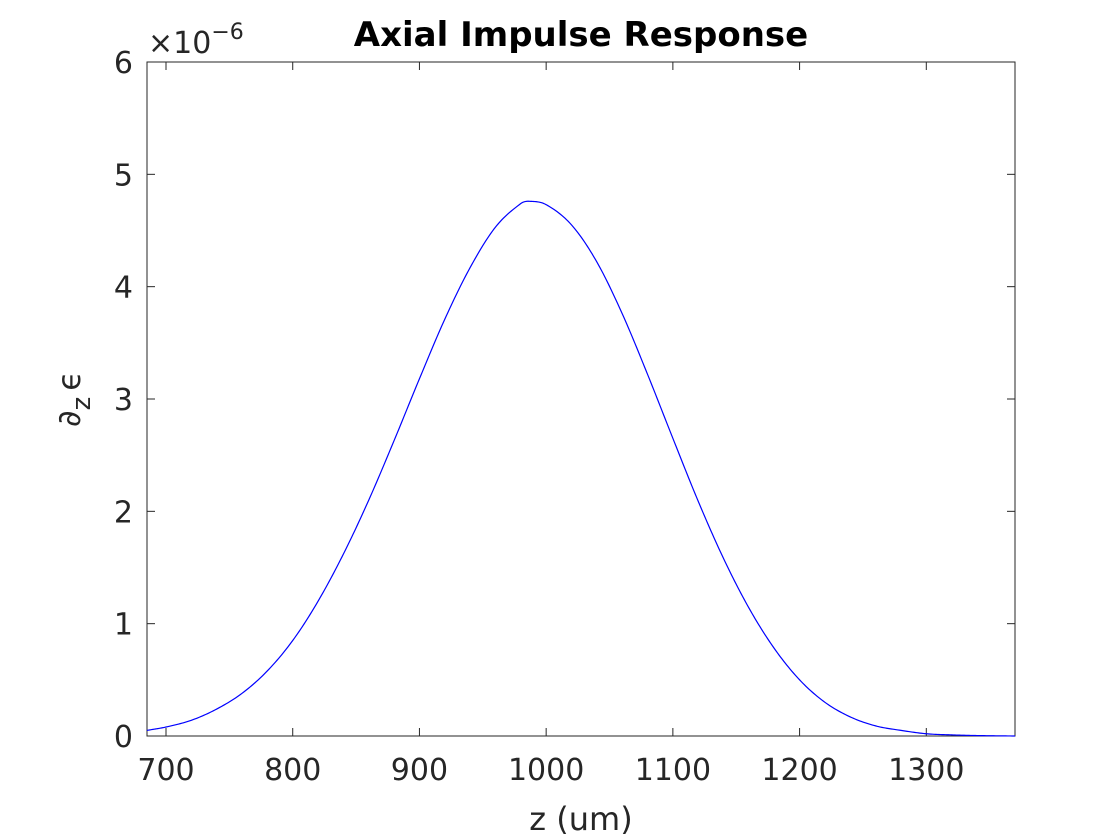 Image resolution: width=1120 pixels, height=840 pixels. I want to click on svg-text: ×10⁻⁶, so click(196, 40).